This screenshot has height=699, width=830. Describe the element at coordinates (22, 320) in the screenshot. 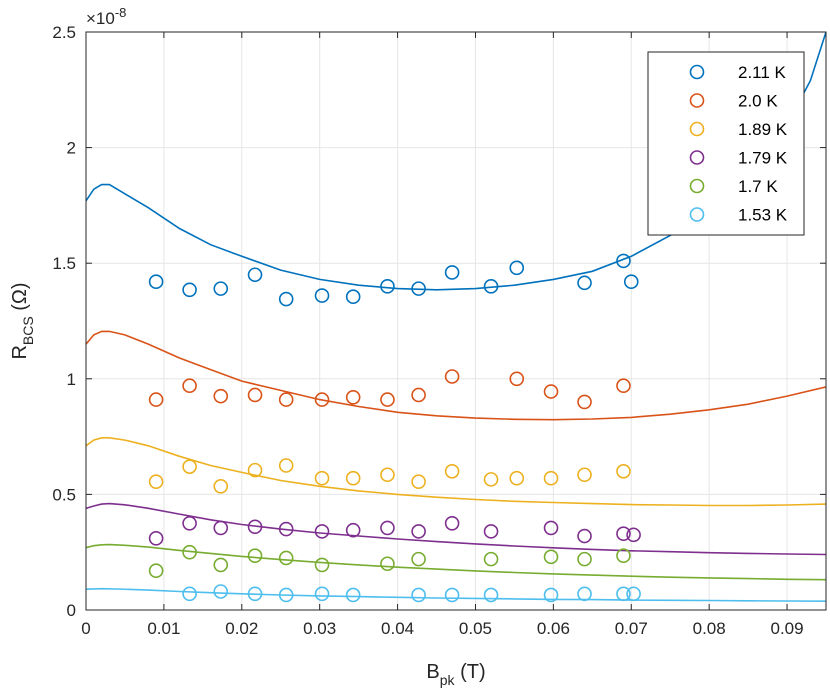

I see `y-axis-label: RBCS (Ω)` at that location.